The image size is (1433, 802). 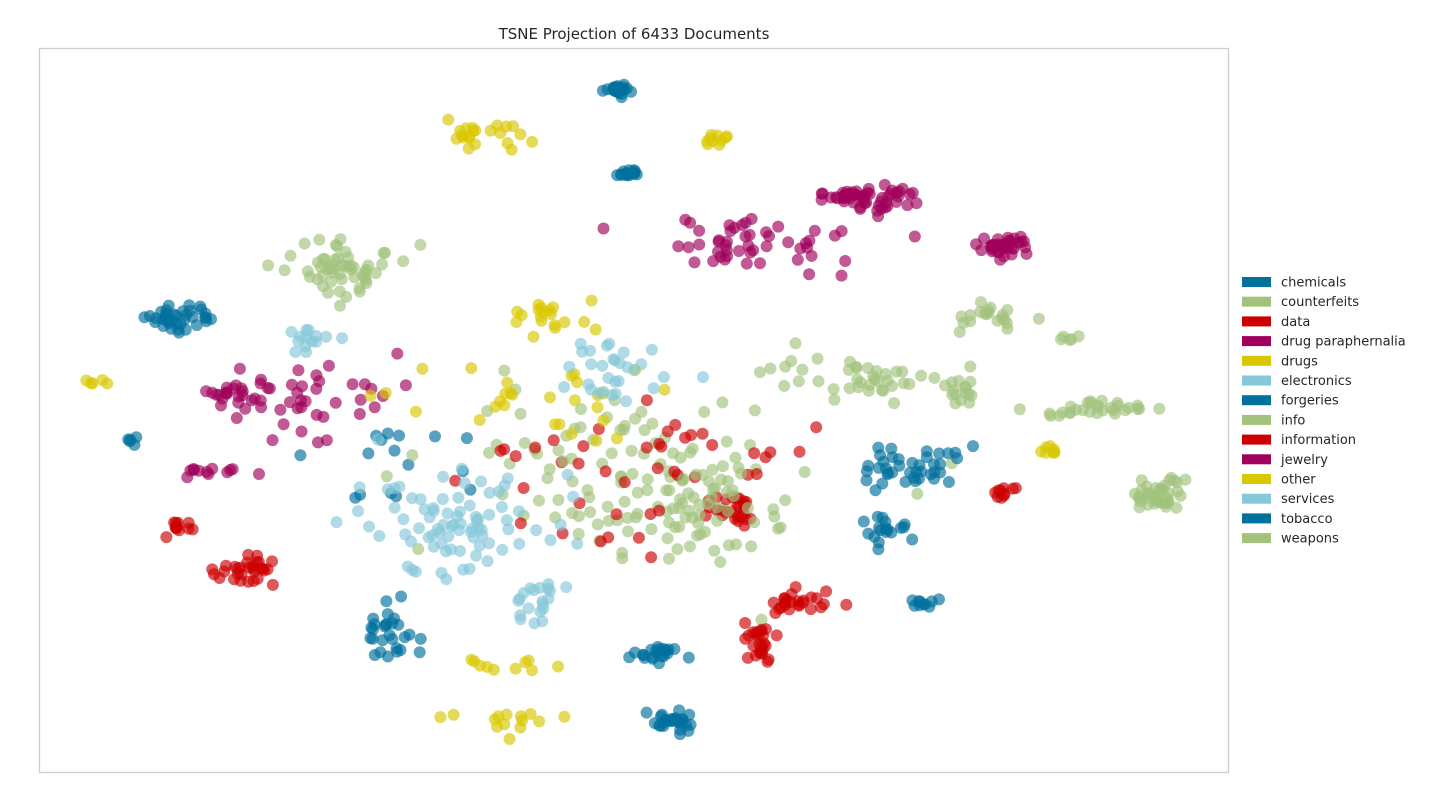 What do you see at coordinates (1310, 539) in the screenshot?
I see `legend-label: weapons` at bounding box center [1310, 539].